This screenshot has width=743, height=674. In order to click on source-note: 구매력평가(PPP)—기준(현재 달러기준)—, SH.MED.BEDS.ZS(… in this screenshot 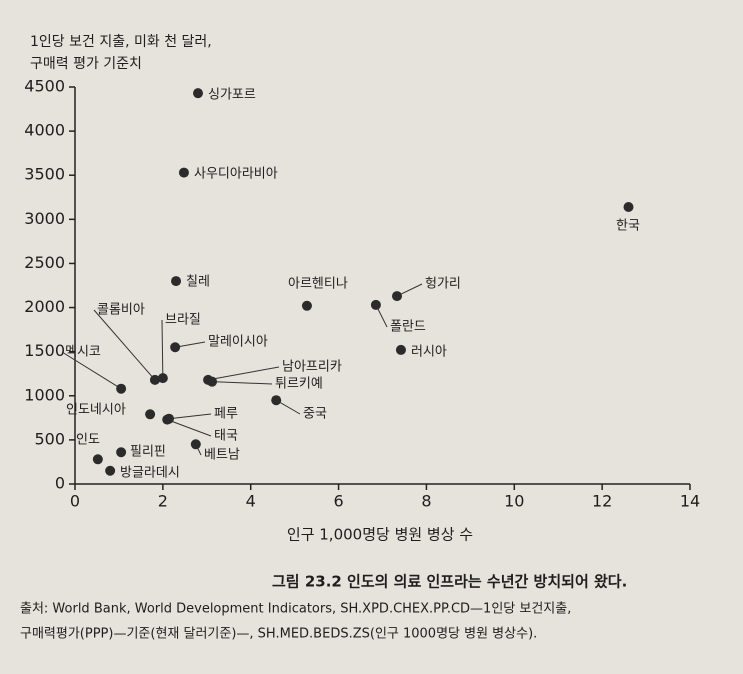, I will do `click(278, 634)`.